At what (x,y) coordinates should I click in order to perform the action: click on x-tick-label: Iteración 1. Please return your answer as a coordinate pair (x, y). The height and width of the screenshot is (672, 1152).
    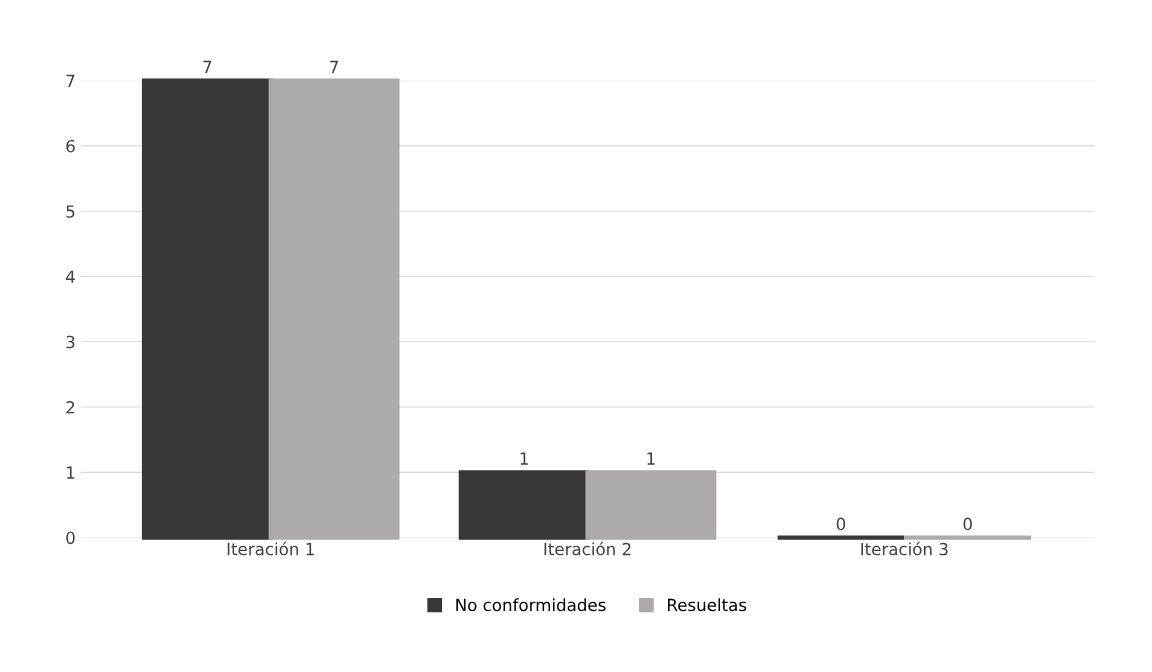
    Looking at the image, I should click on (270, 548).